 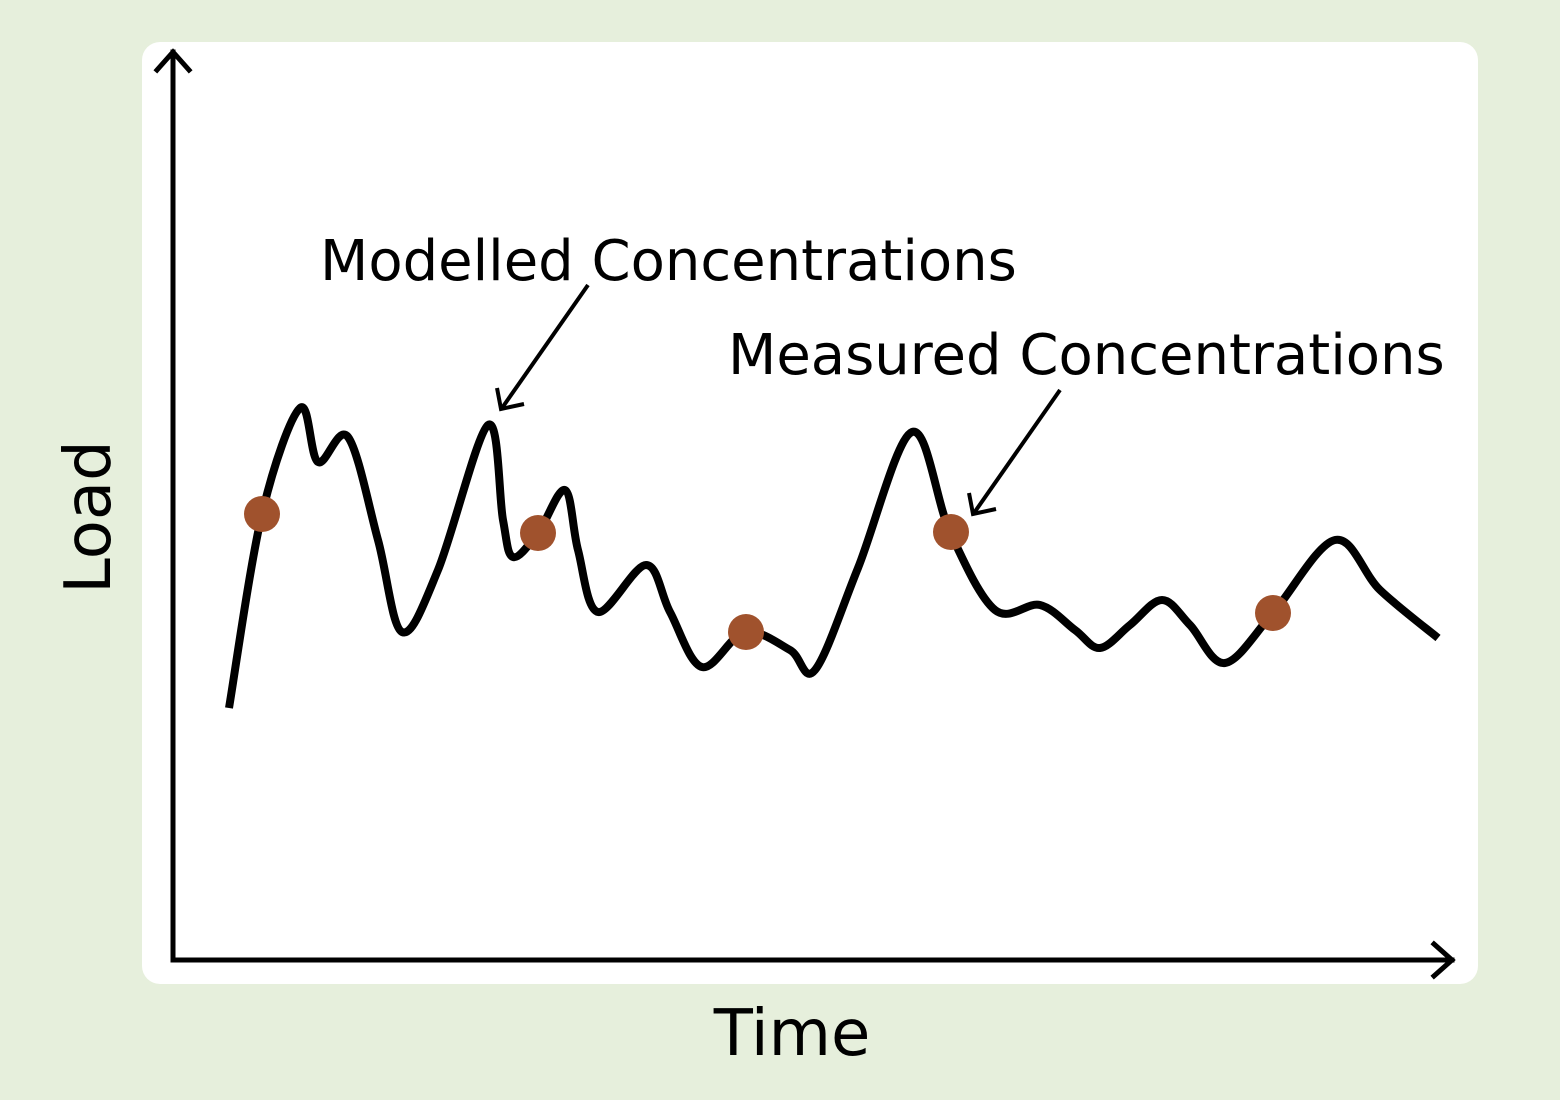 I want to click on x-axis-label: Time, so click(x=792, y=1034).